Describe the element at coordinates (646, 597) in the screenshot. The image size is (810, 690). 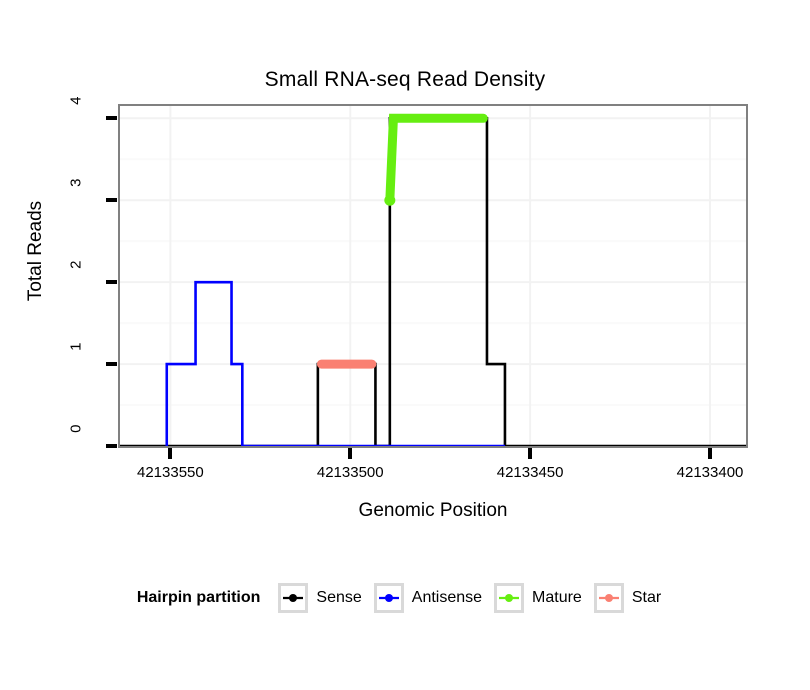
I see `legend-label: Star` at that location.